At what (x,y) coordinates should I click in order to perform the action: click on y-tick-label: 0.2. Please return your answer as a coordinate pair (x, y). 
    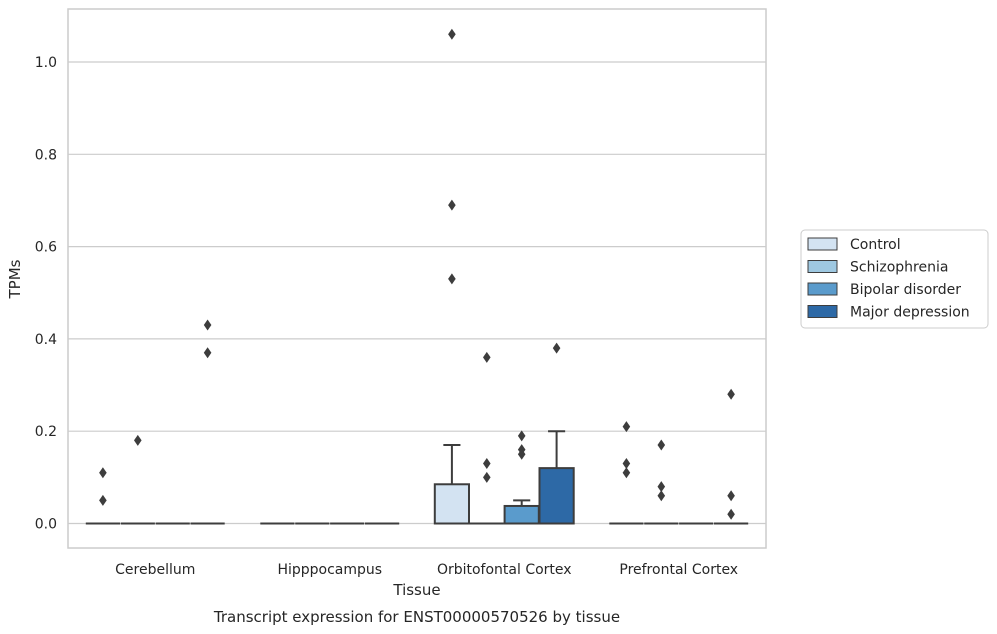
    Looking at the image, I should click on (46, 432).